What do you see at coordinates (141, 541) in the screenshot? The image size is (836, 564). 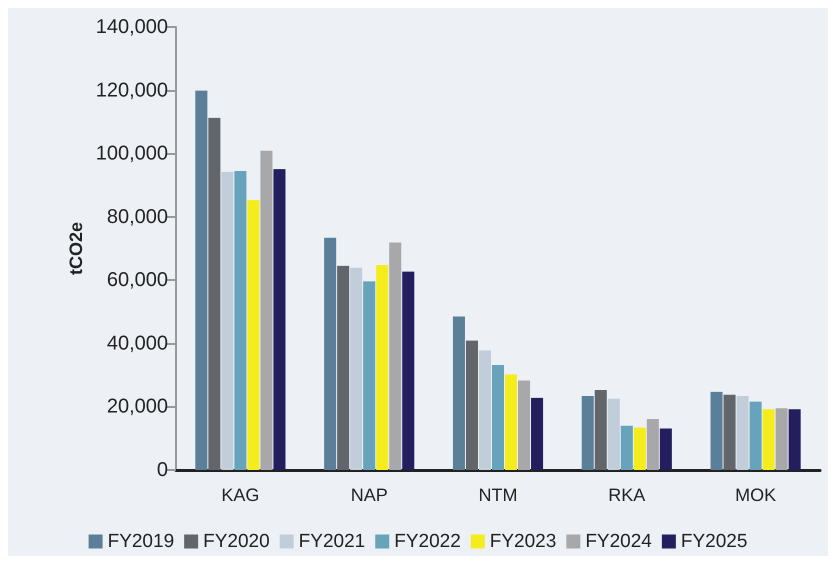 I see `legend-label: FY2019` at bounding box center [141, 541].